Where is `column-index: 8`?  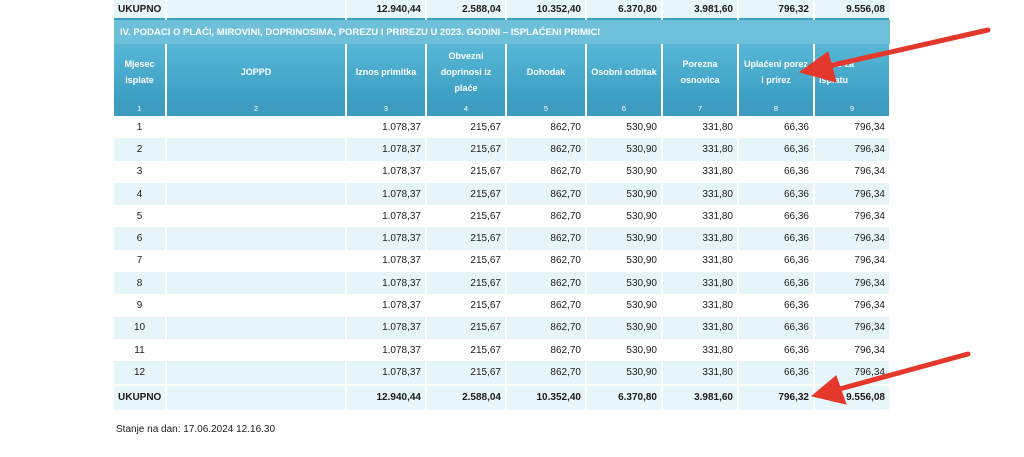
column-index: 8 is located at coordinates (776, 108).